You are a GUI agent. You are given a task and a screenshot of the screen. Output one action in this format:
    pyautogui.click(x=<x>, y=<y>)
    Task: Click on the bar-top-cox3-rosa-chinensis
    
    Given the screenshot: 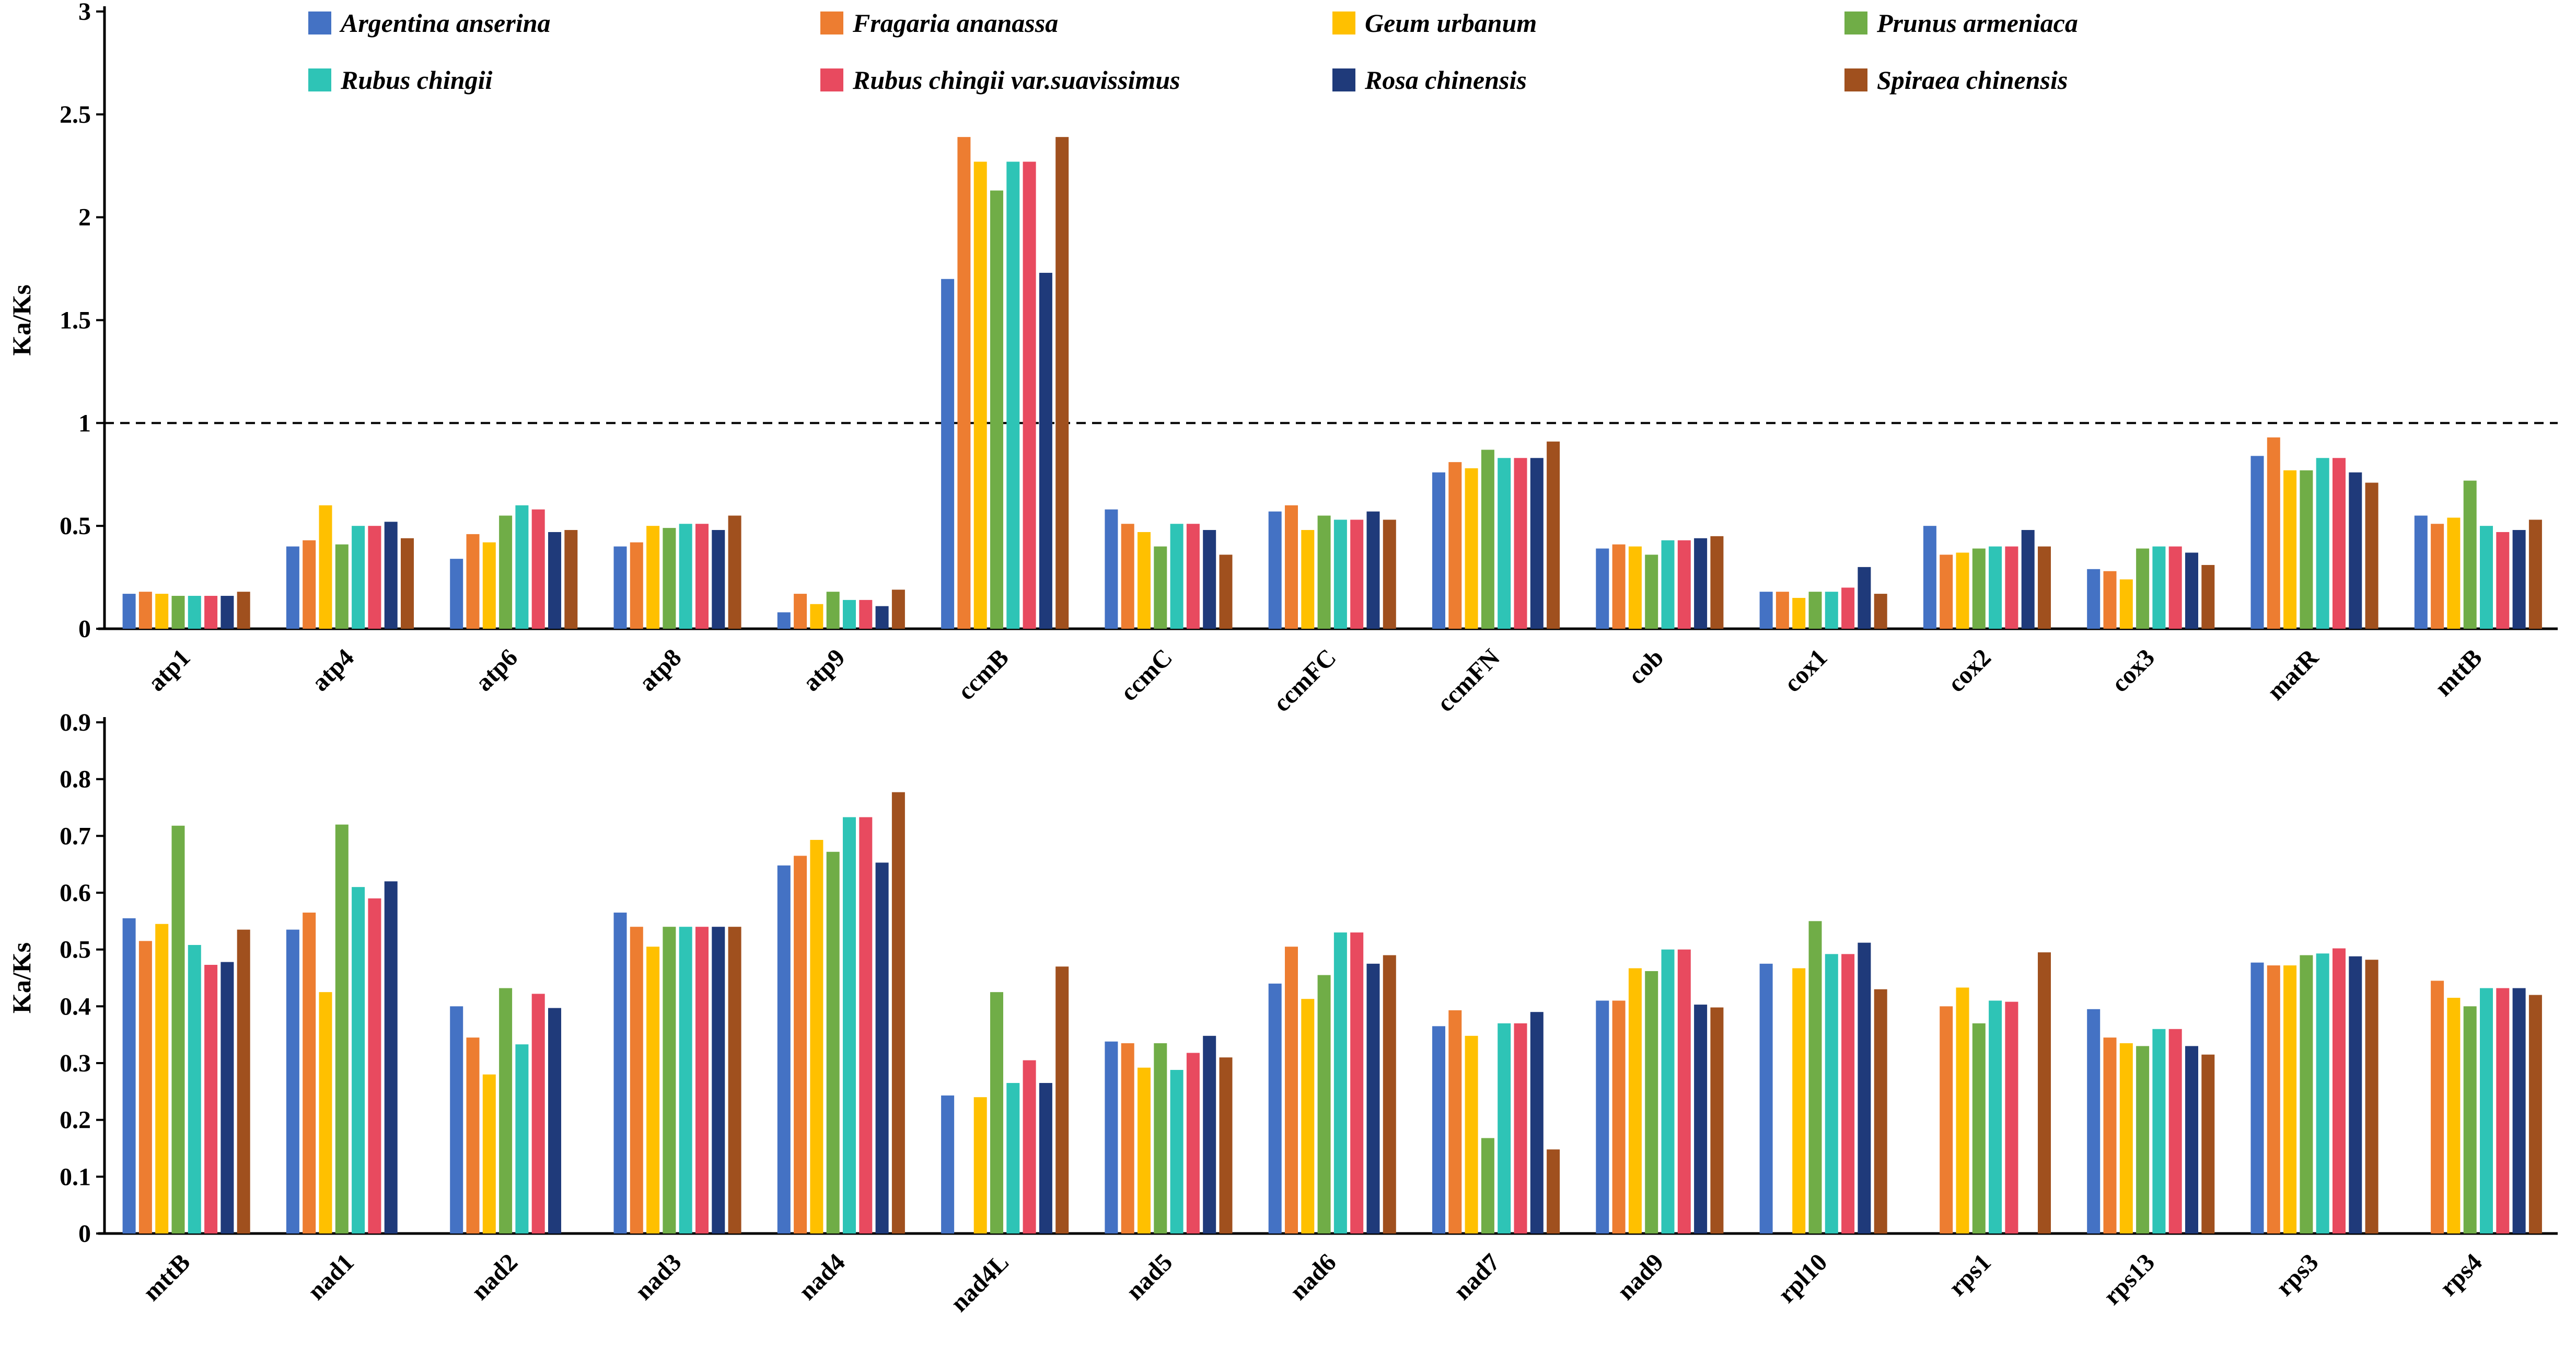 What is the action you would take?
    pyautogui.click(x=2192, y=591)
    